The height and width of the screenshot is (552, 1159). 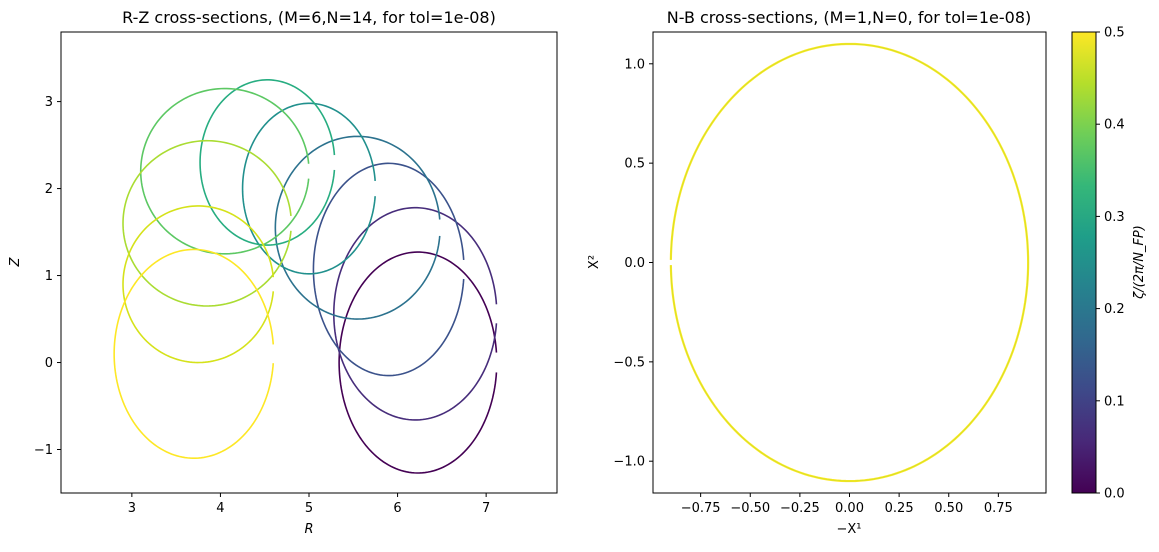 I want to click on rz-y-axis-label: Z, so click(x=15, y=261).